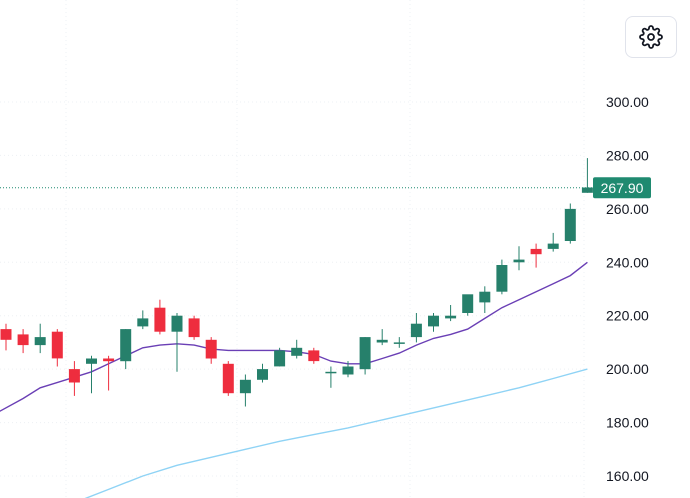 The image size is (690, 498). What do you see at coordinates (627, 476) in the screenshot?
I see `y-tick-label: 160.00` at bounding box center [627, 476].